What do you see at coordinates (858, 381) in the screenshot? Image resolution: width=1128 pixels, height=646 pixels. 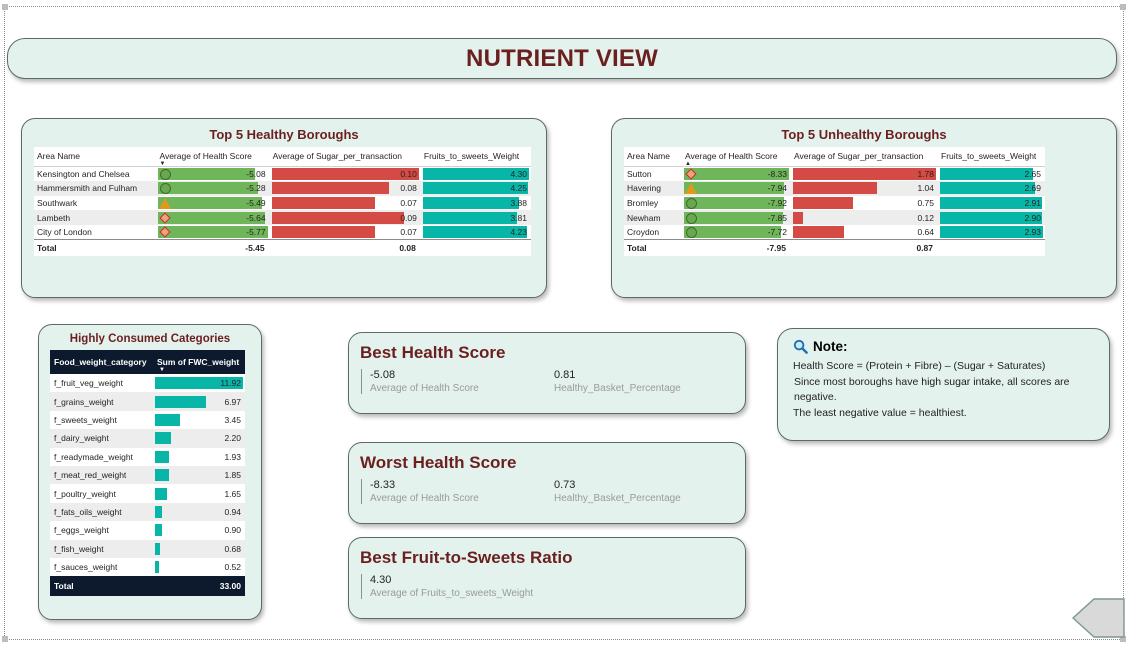 I see `note-text: Since most boroughs have` at bounding box center [858, 381].